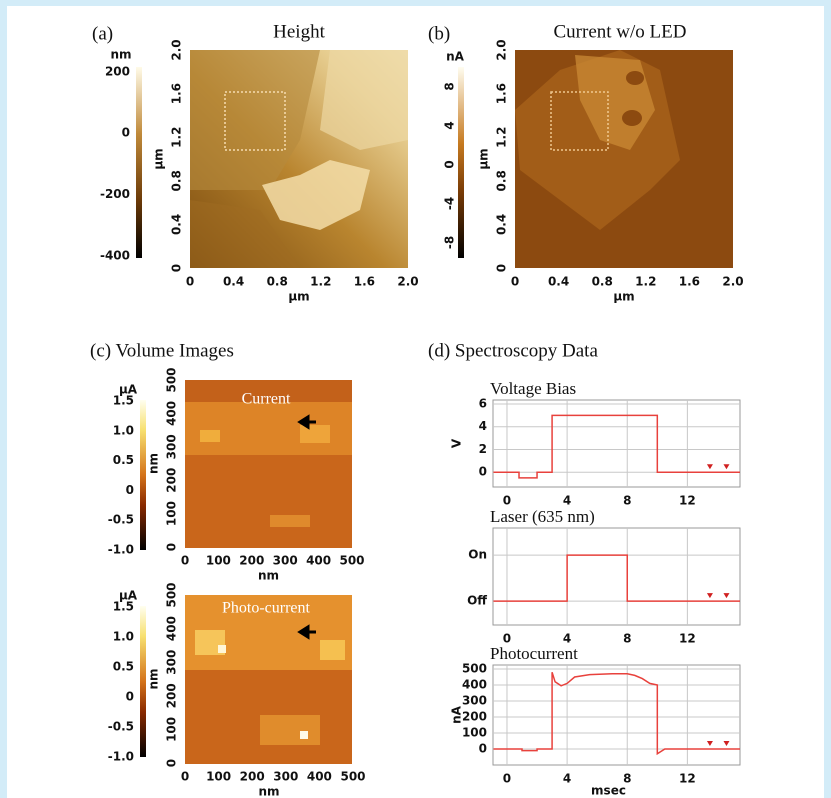 The image size is (831, 798). Describe the element at coordinates (477, 601) in the screenshot. I see `y-tick-label: Off` at that location.